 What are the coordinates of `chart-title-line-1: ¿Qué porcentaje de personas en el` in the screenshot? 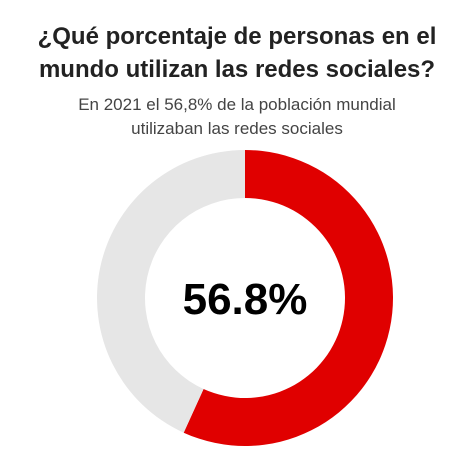 It's located at (237, 36).